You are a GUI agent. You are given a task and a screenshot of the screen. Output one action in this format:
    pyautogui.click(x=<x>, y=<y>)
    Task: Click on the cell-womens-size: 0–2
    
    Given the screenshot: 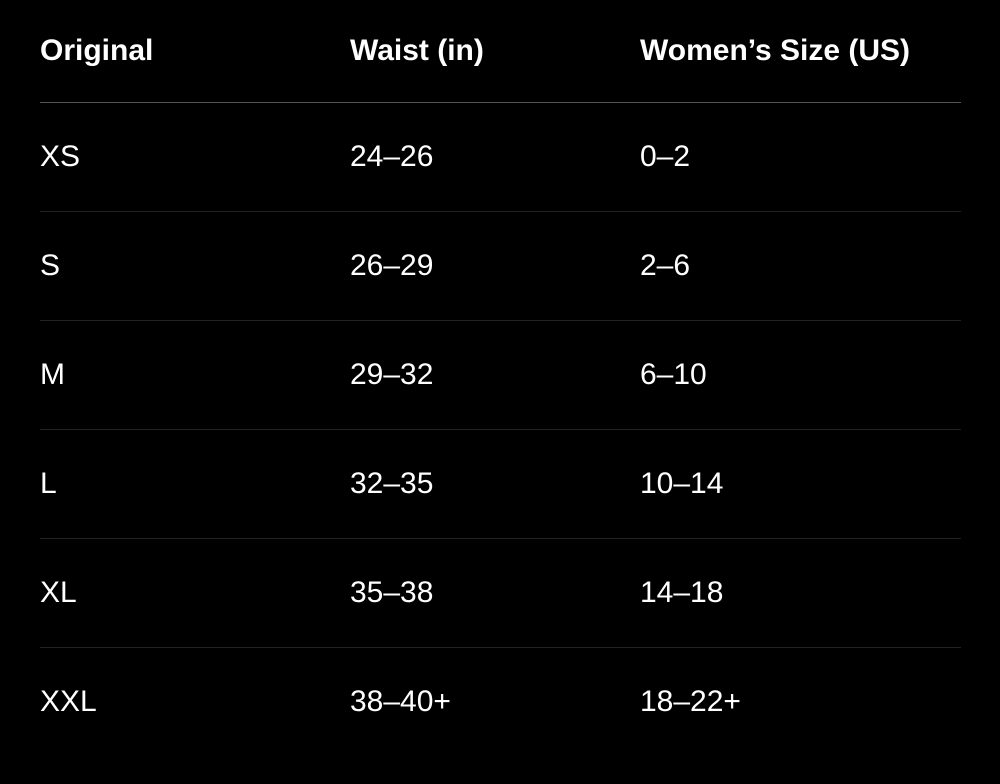 What is the action you would take?
    pyautogui.click(x=665, y=156)
    